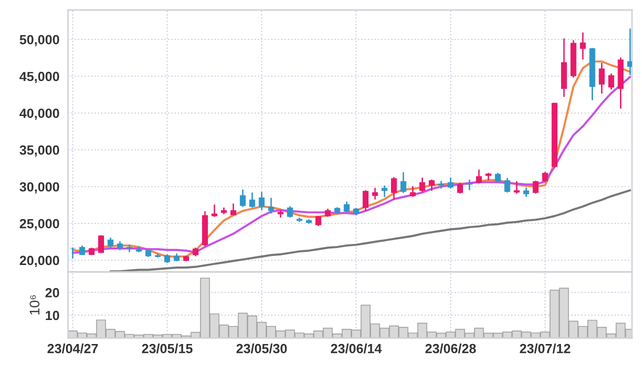 This screenshot has width=642, height=366. I want to click on y-tick-label: 20,000, so click(40, 262).